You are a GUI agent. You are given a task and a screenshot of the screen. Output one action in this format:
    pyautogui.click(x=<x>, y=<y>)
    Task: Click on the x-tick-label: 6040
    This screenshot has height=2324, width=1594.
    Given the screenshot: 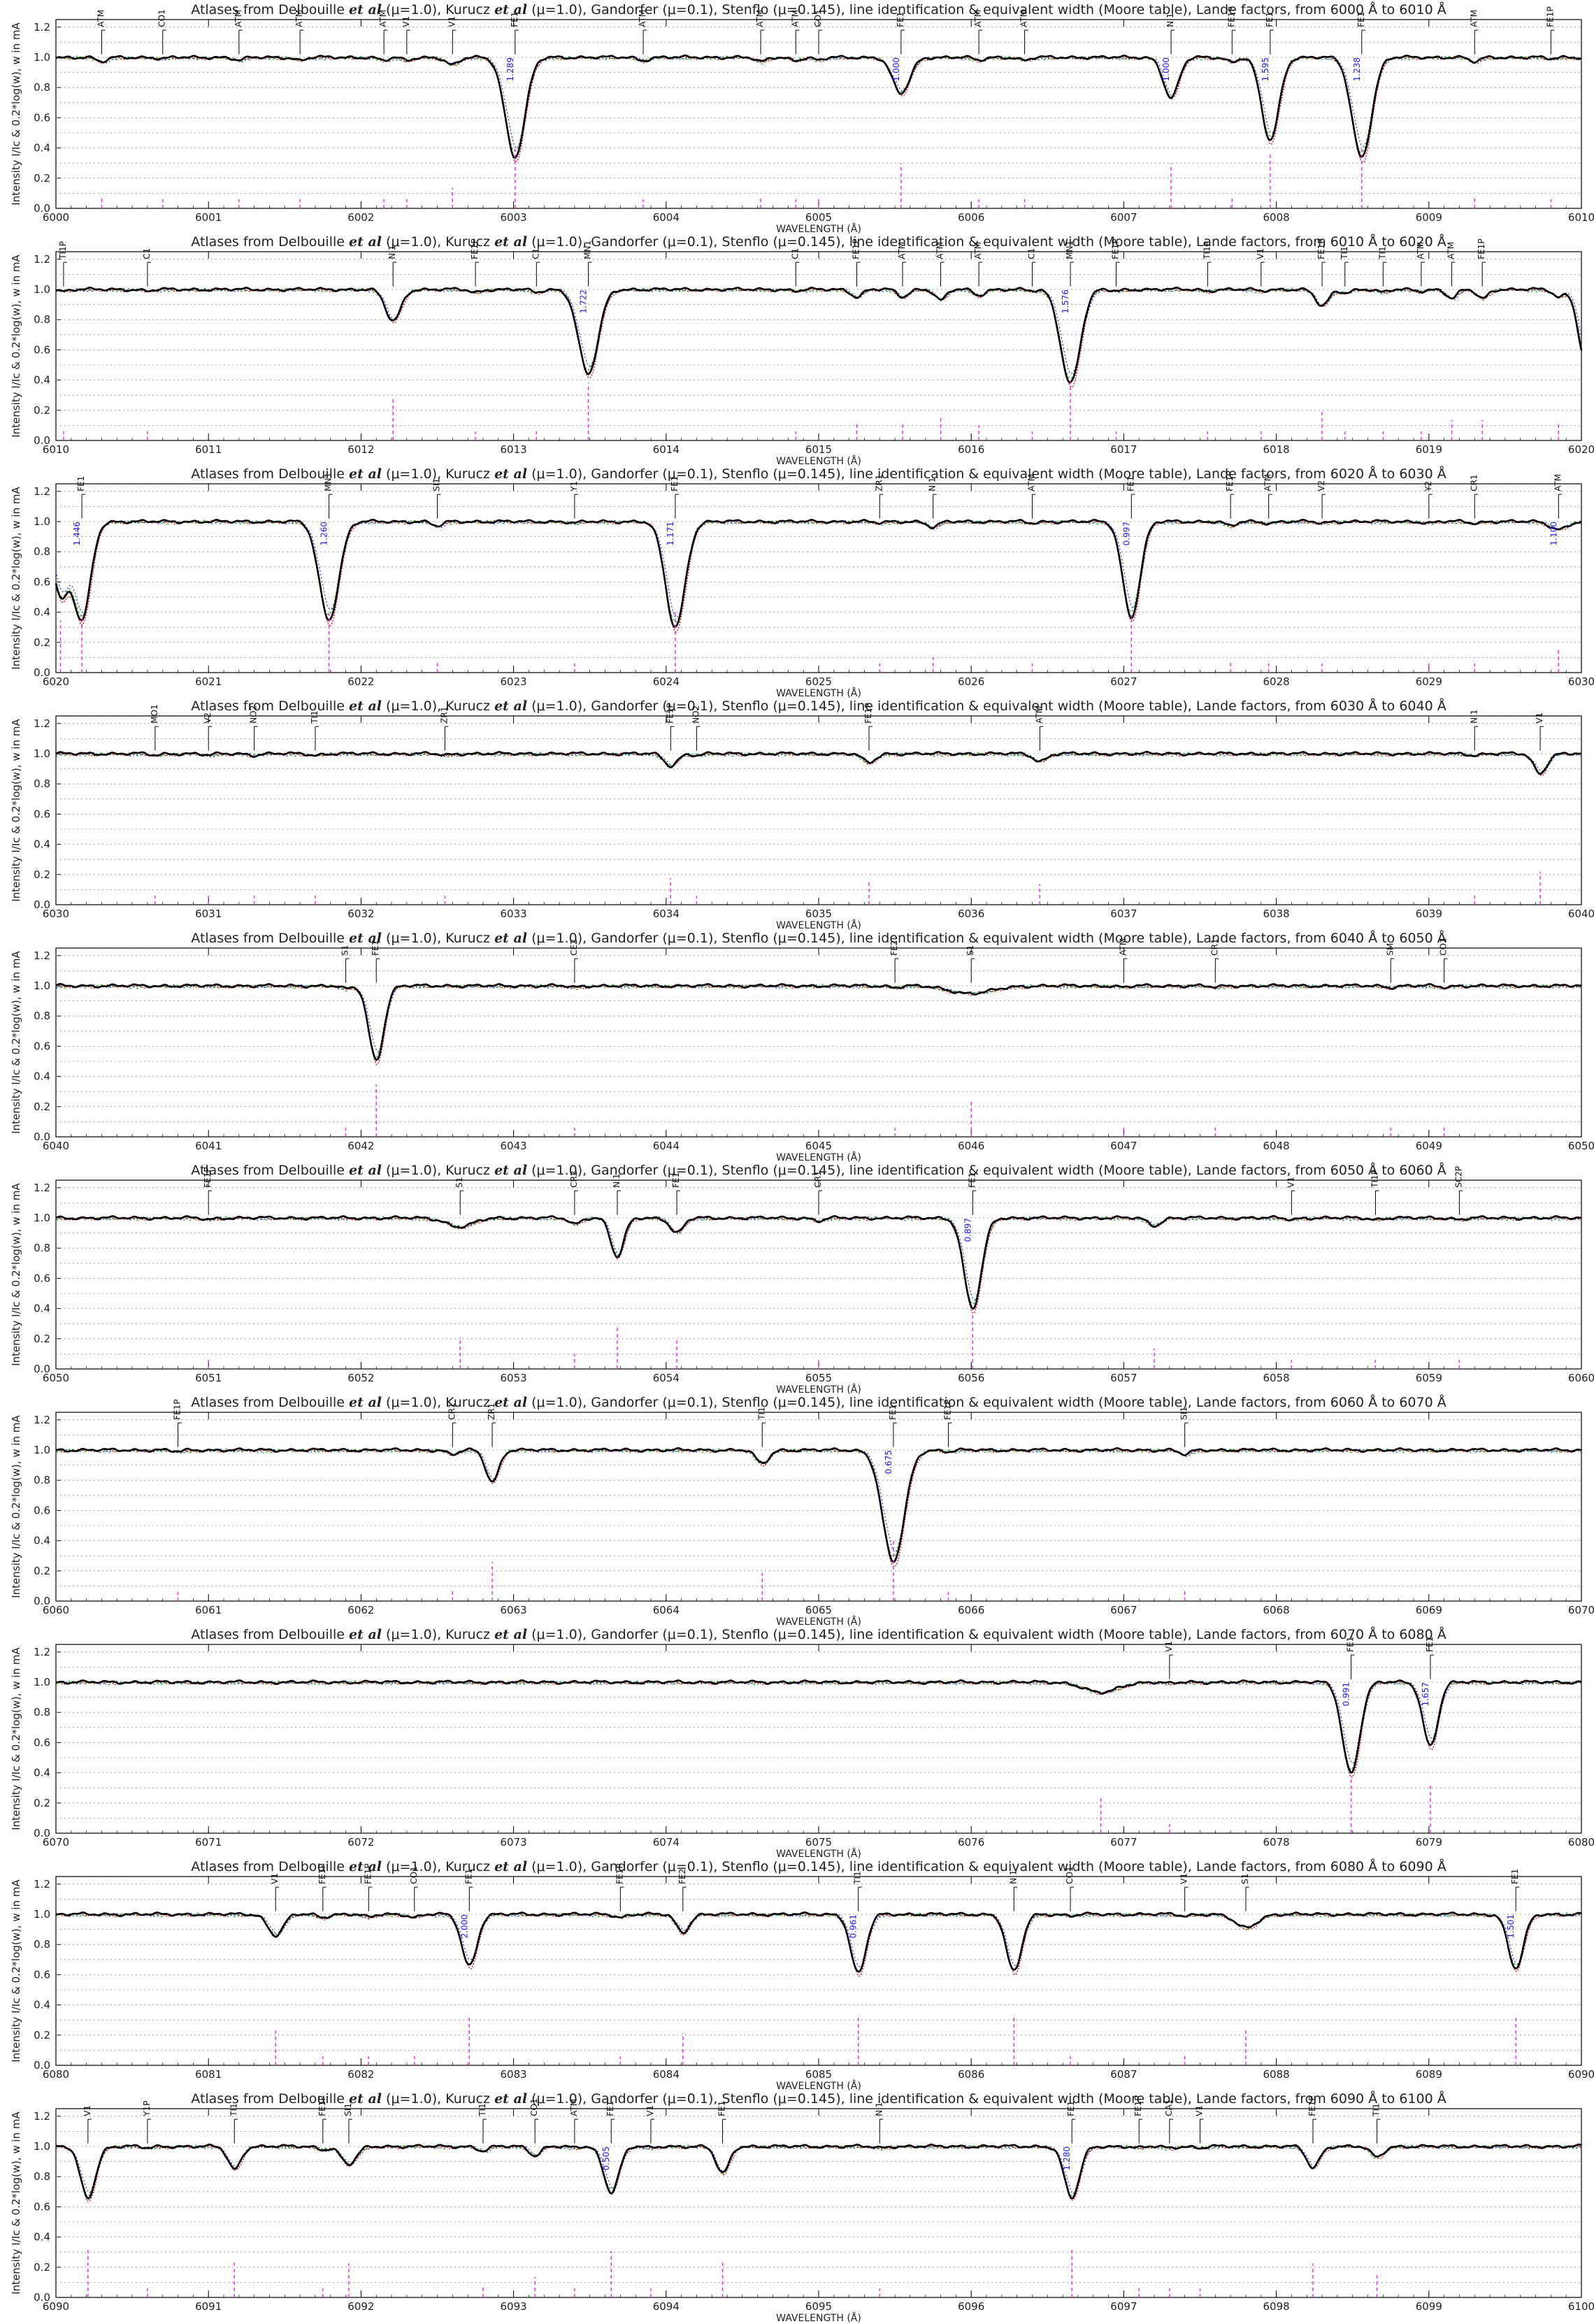 What is the action you would take?
    pyautogui.click(x=56, y=1146)
    